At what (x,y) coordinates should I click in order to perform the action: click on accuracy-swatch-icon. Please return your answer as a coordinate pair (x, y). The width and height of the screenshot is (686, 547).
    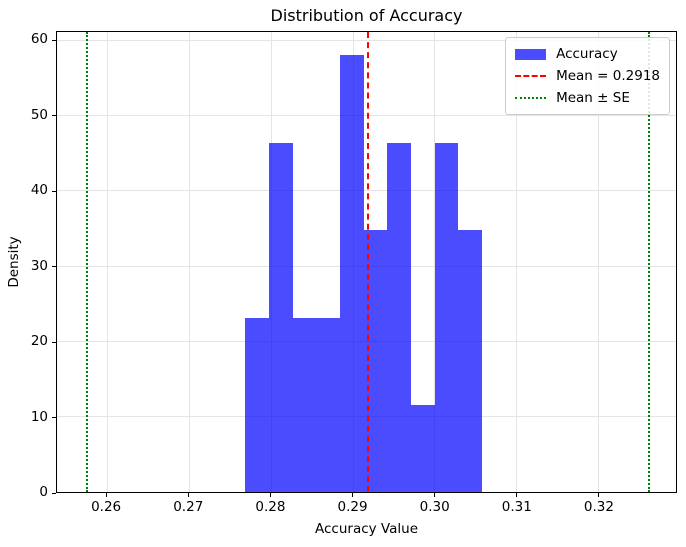
    Looking at the image, I should click on (531, 54).